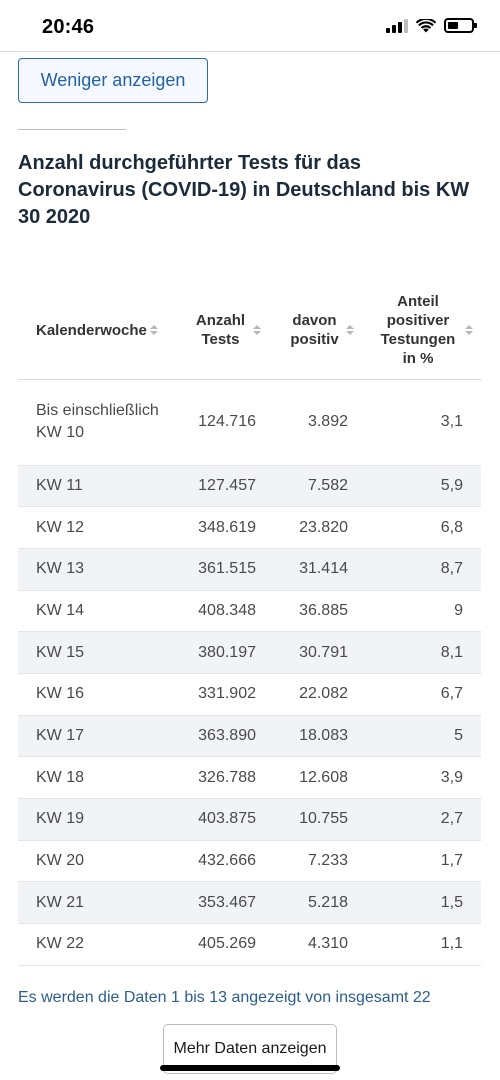 The image size is (500, 1080). I want to click on cell-calendar-week: KW 18, so click(98, 777).